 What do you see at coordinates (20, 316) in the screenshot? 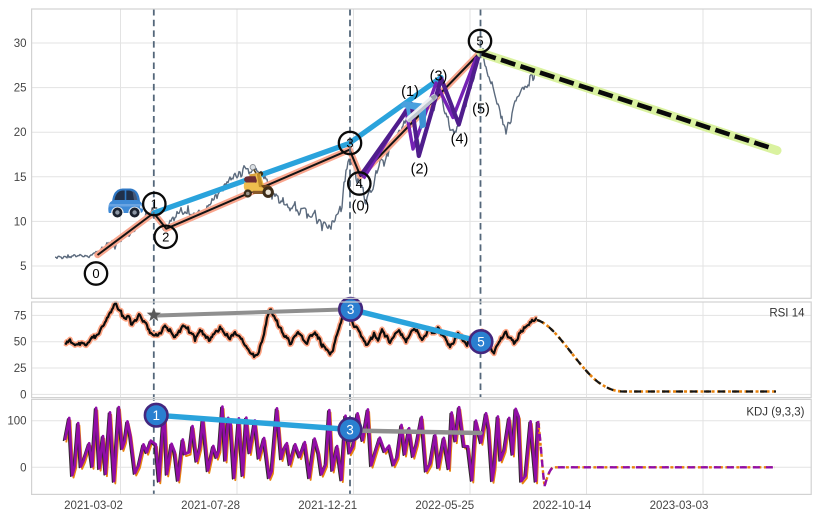
I see `svg-text: 75` at bounding box center [20, 316].